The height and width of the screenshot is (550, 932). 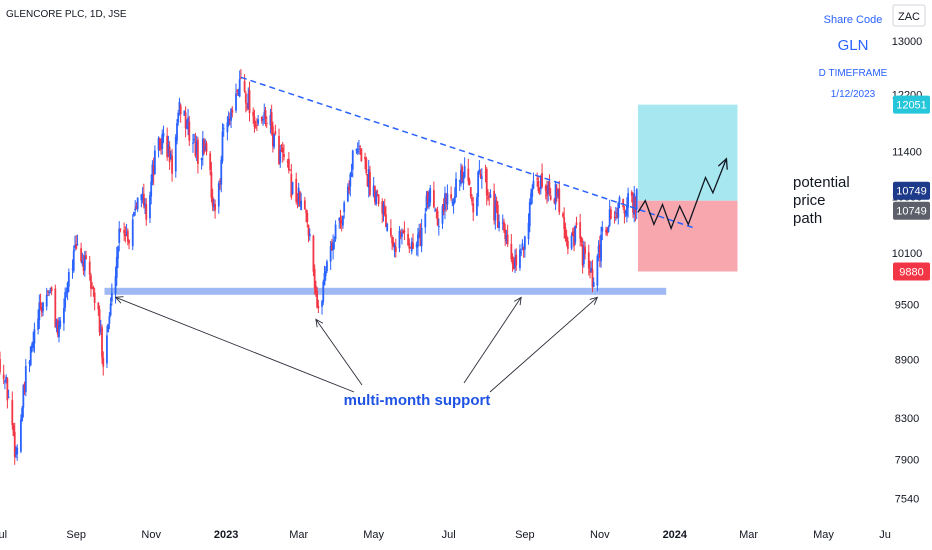 I want to click on y-tick-label: 7900, so click(x=907, y=460).